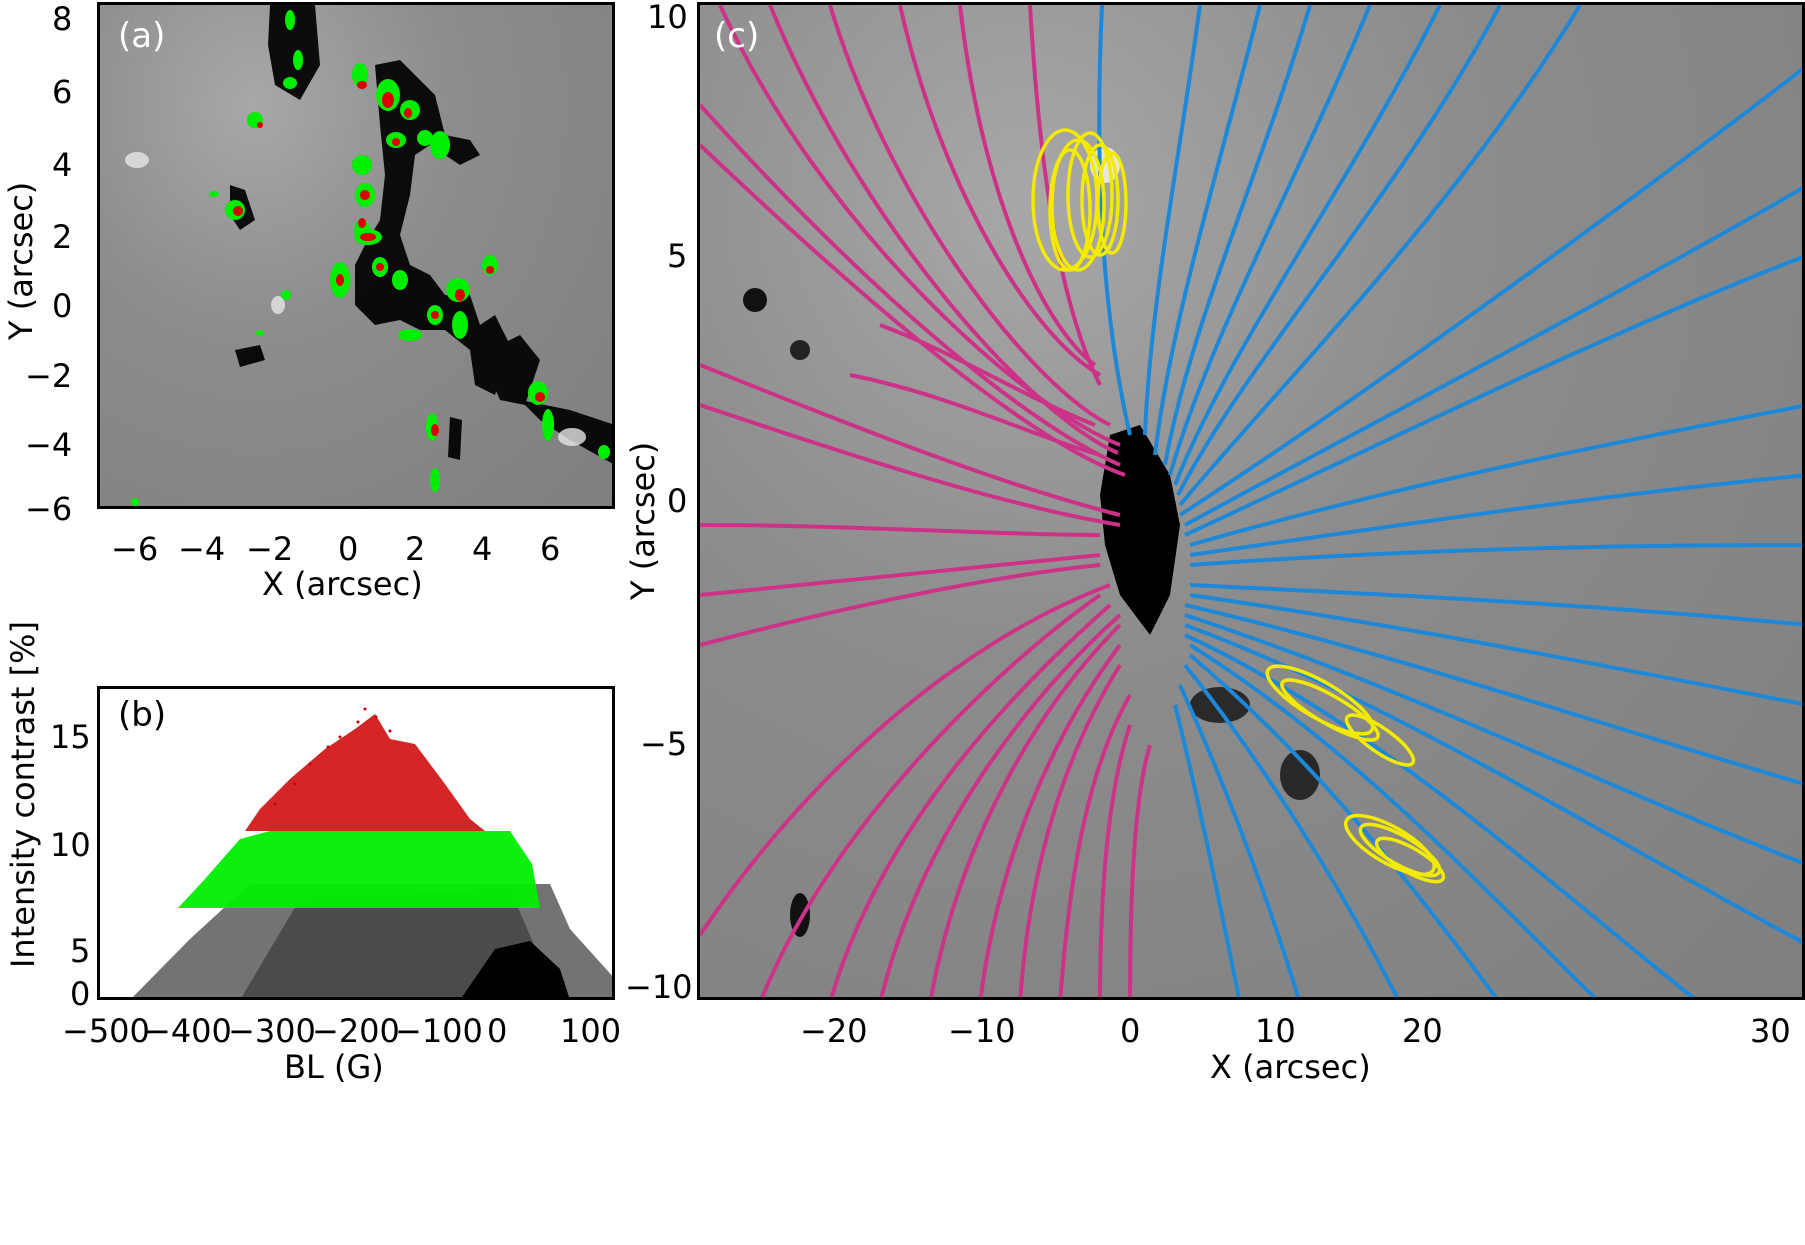 The height and width of the screenshot is (1245, 1805). What do you see at coordinates (62, 19) in the screenshot?
I see `a-ytick: 8` at bounding box center [62, 19].